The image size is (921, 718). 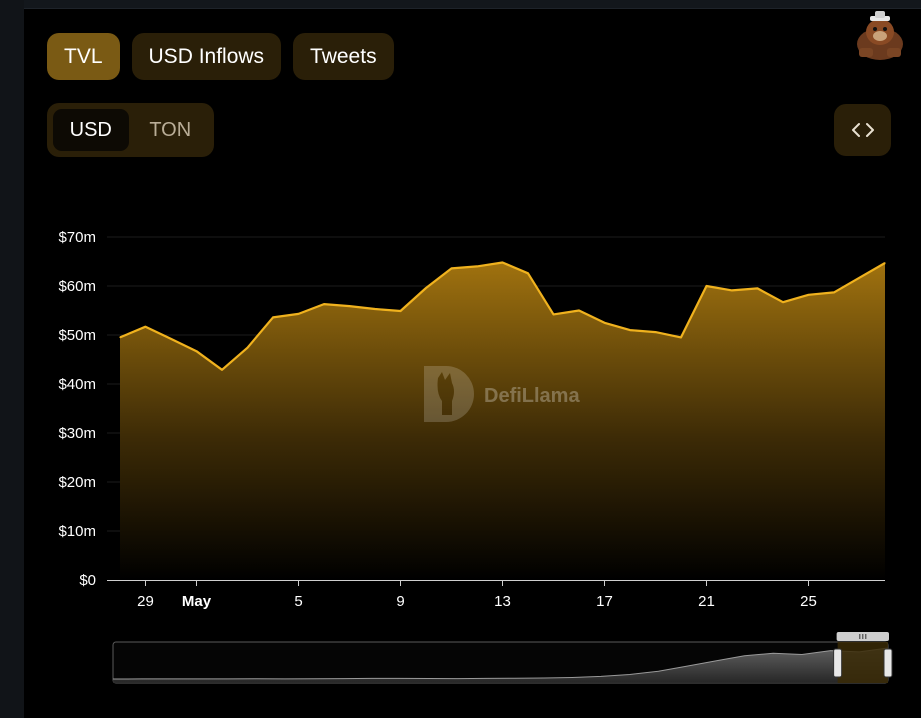 What do you see at coordinates (449, 394) in the screenshot?
I see `defillama-logo-icon` at bounding box center [449, 394].